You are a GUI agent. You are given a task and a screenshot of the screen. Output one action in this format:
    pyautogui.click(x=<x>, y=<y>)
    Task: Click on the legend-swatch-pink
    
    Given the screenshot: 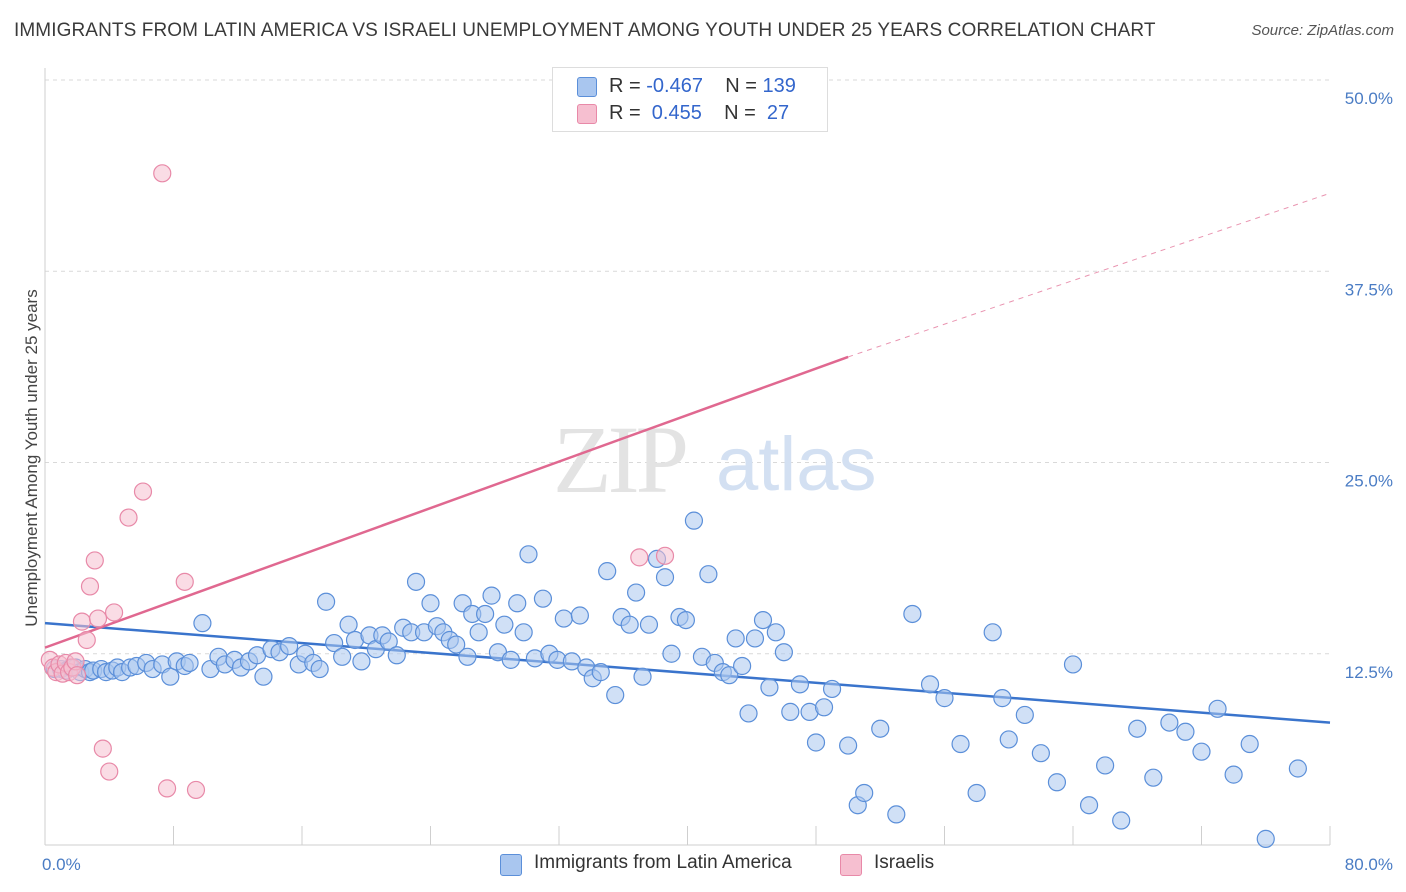 What is the action you would take?
    pyautogui.click(x=851, y=865)
    